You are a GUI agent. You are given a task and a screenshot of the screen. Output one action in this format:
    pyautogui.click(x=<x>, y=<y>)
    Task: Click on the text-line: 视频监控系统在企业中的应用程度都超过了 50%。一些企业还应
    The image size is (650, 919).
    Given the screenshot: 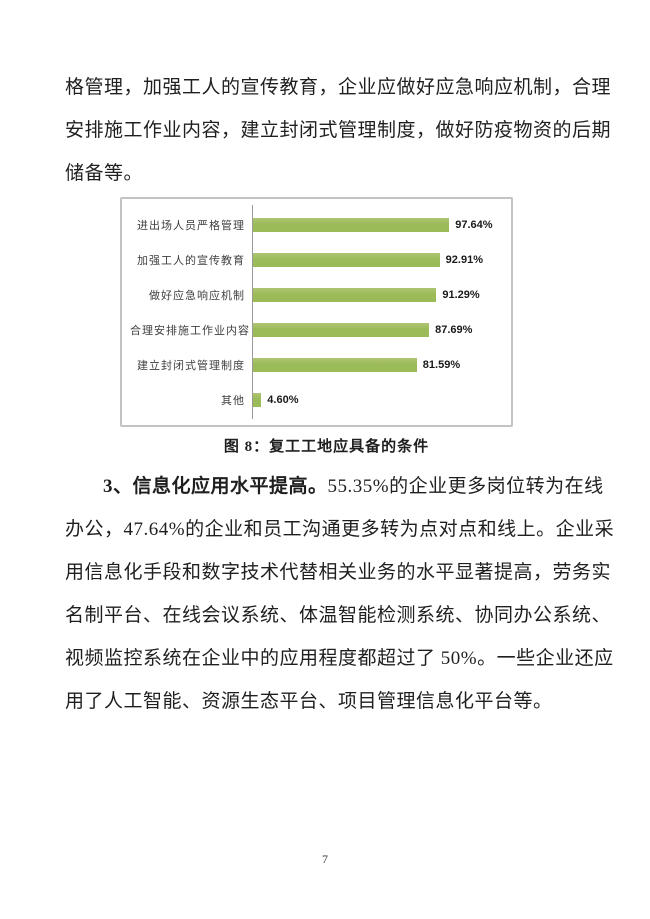 What is the action you would take?
    pyautogui.click(x=339, y=658)
    